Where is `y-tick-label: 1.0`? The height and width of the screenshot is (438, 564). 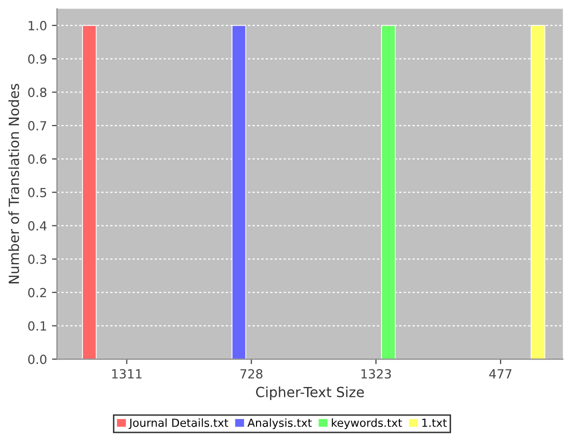 y-tick-label: 1.0 is located at coordinates (37, 25).